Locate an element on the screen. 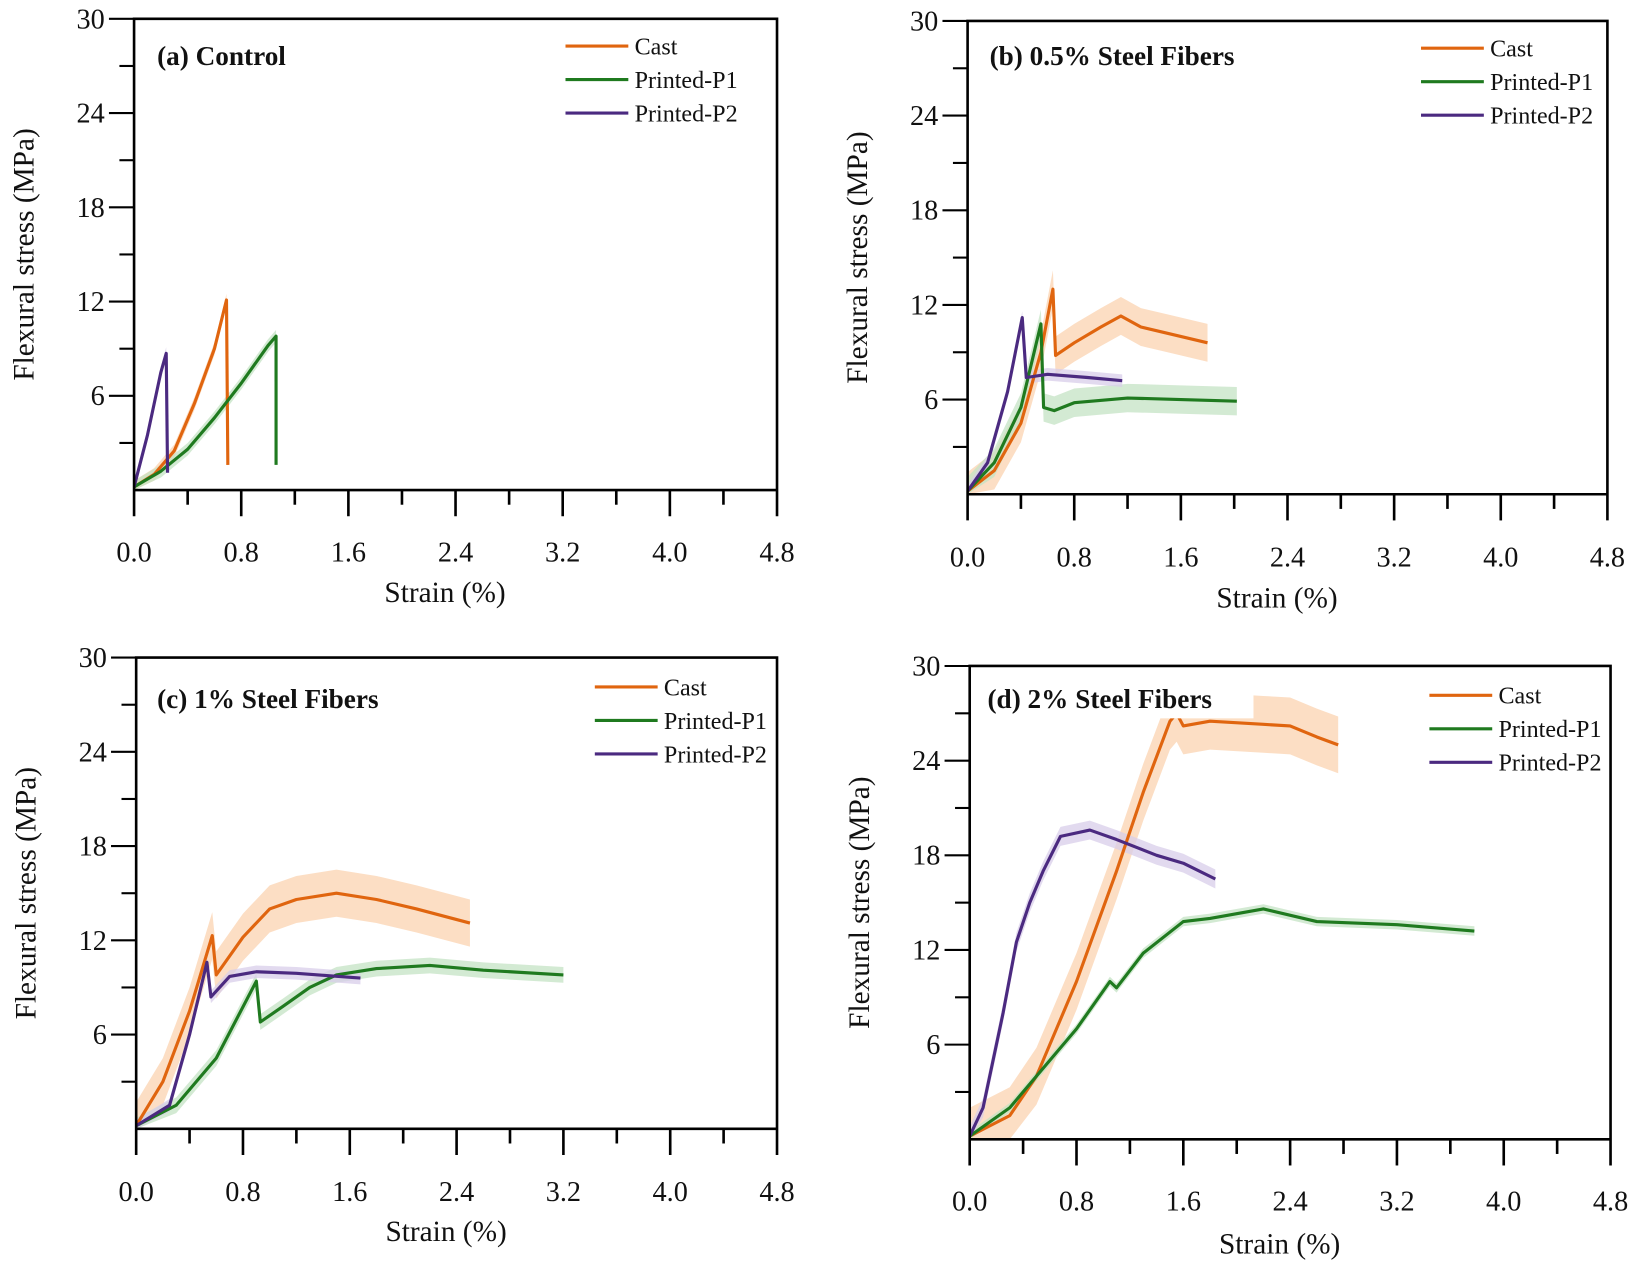 The height and width of the screenshot is (1266, 1642). panel-title: (a) Control is located at coordinates (221, 56).